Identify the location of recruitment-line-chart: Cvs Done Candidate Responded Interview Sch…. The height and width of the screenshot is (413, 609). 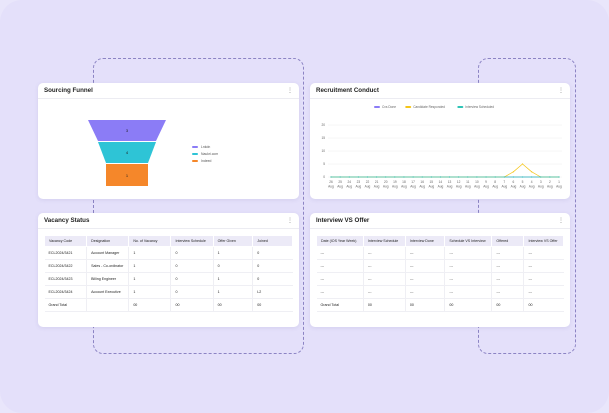
(441, 147).